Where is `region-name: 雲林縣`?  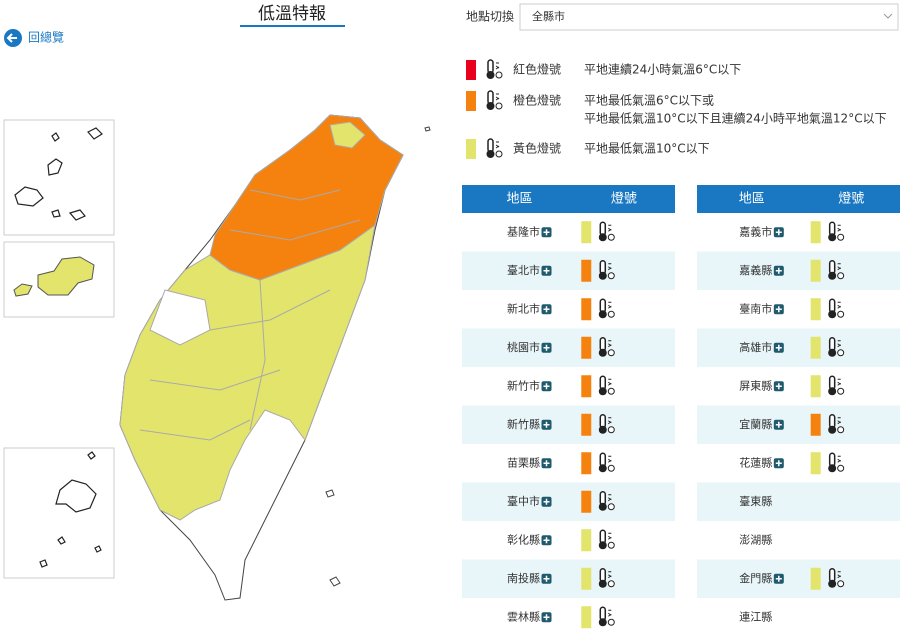 region-name: 雲林縣 is located at coordinates (523, 616).